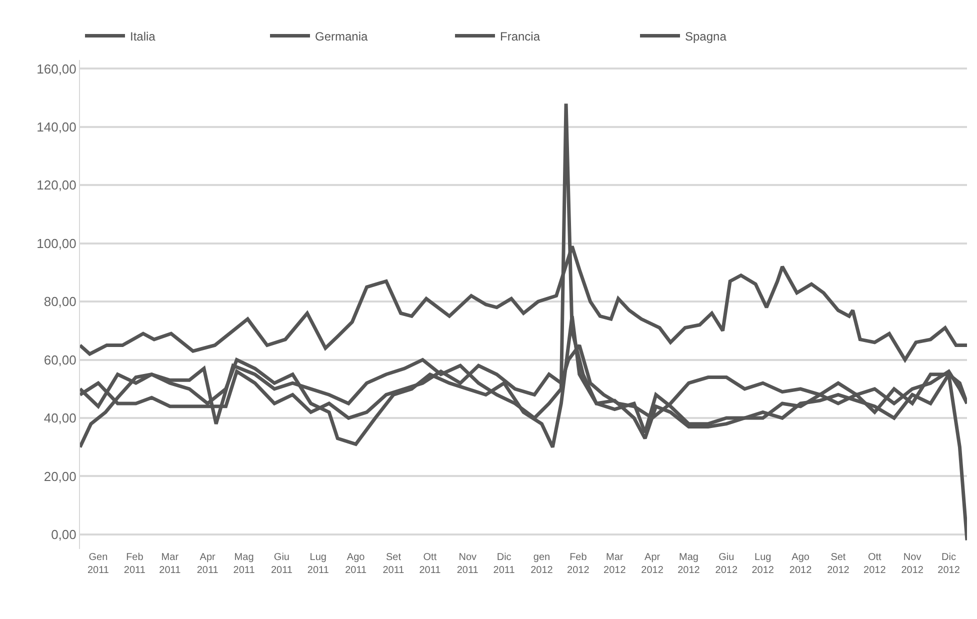 The image size is (977, 619). Describe the element at coordinates (60, 476) in the screenshot. I see `y-tick-label: 20,00` at that location.